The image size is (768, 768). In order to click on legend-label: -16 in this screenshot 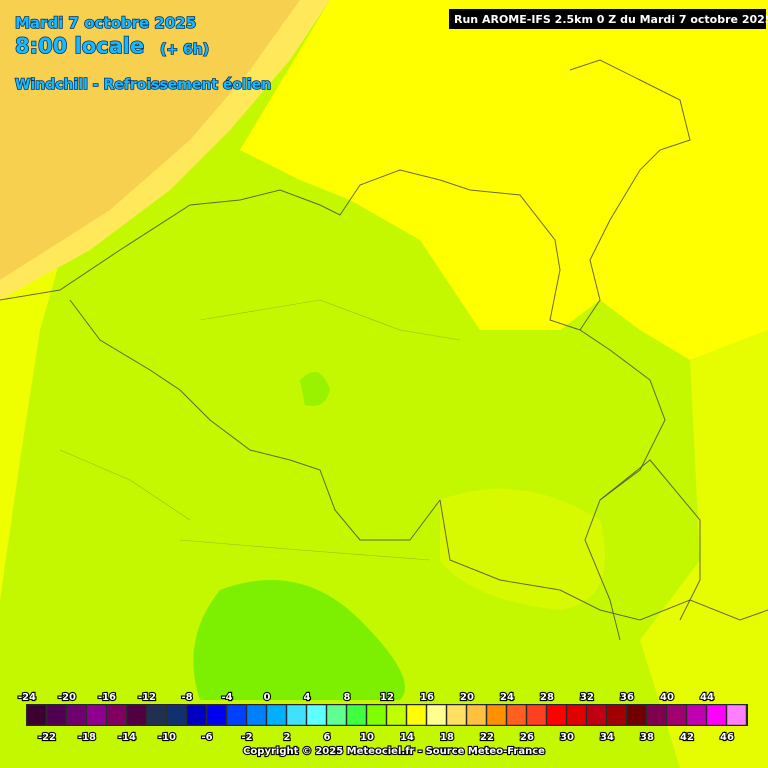, I will do `click(107, 697)`.